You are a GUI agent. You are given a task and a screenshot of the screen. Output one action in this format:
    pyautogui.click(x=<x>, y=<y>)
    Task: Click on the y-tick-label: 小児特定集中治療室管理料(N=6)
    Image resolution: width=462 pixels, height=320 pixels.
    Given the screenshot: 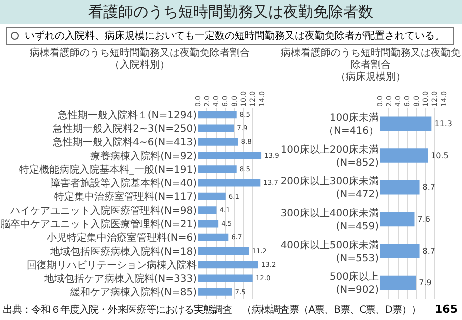 What is the action you would take?
    pyautogui.click(x=122, y=238)
    